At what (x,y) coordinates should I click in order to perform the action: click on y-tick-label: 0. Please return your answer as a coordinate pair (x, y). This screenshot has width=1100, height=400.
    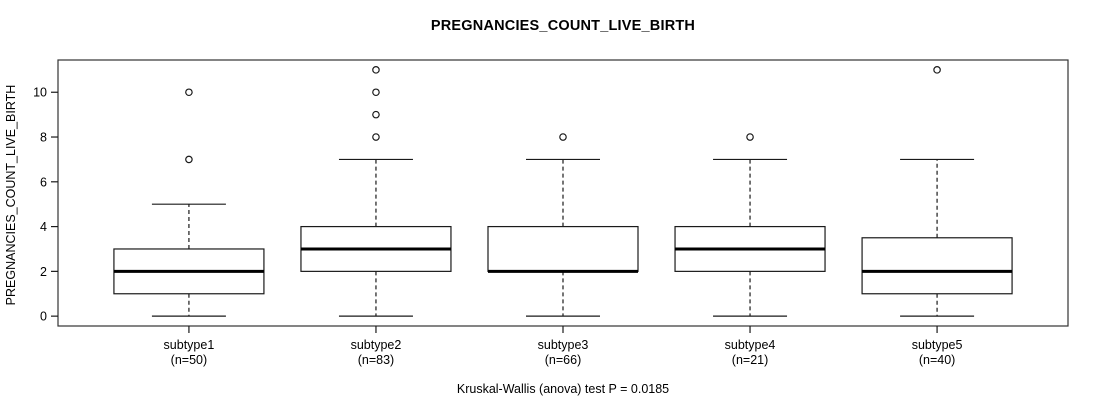
    Looking at the image, I should click on (43, 317).